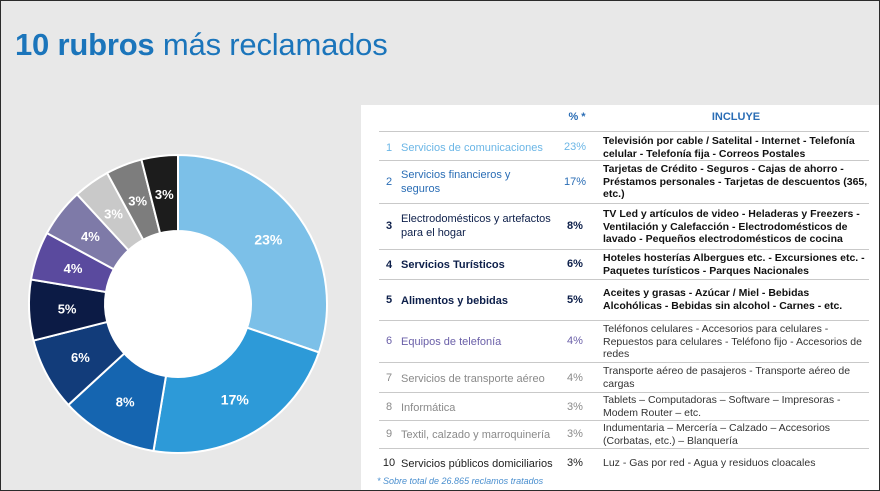 This screenshot has height=491, width=880. Describe the element at coordinates (389, 182) in the screenshot. I see `row-number: 2` at that location.